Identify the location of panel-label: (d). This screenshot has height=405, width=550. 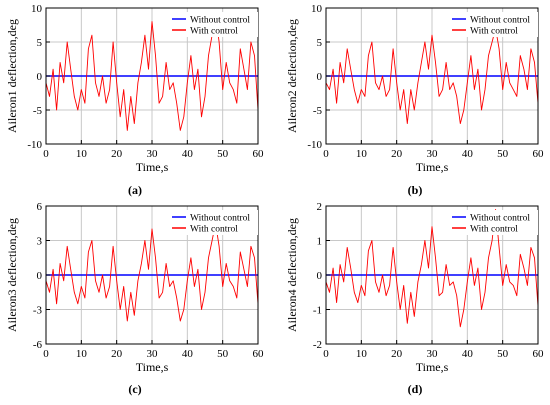
(415, 389).